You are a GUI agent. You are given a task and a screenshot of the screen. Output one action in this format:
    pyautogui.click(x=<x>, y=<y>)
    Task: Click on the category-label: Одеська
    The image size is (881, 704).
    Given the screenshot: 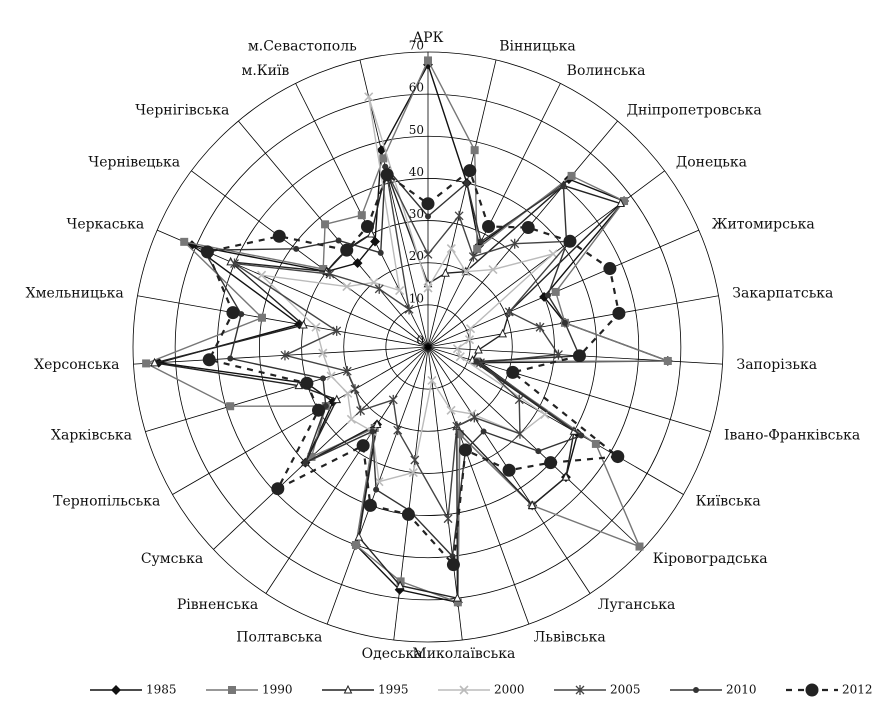 What is the action you would take?
    pyautogui.click(x=392, y=654)
    